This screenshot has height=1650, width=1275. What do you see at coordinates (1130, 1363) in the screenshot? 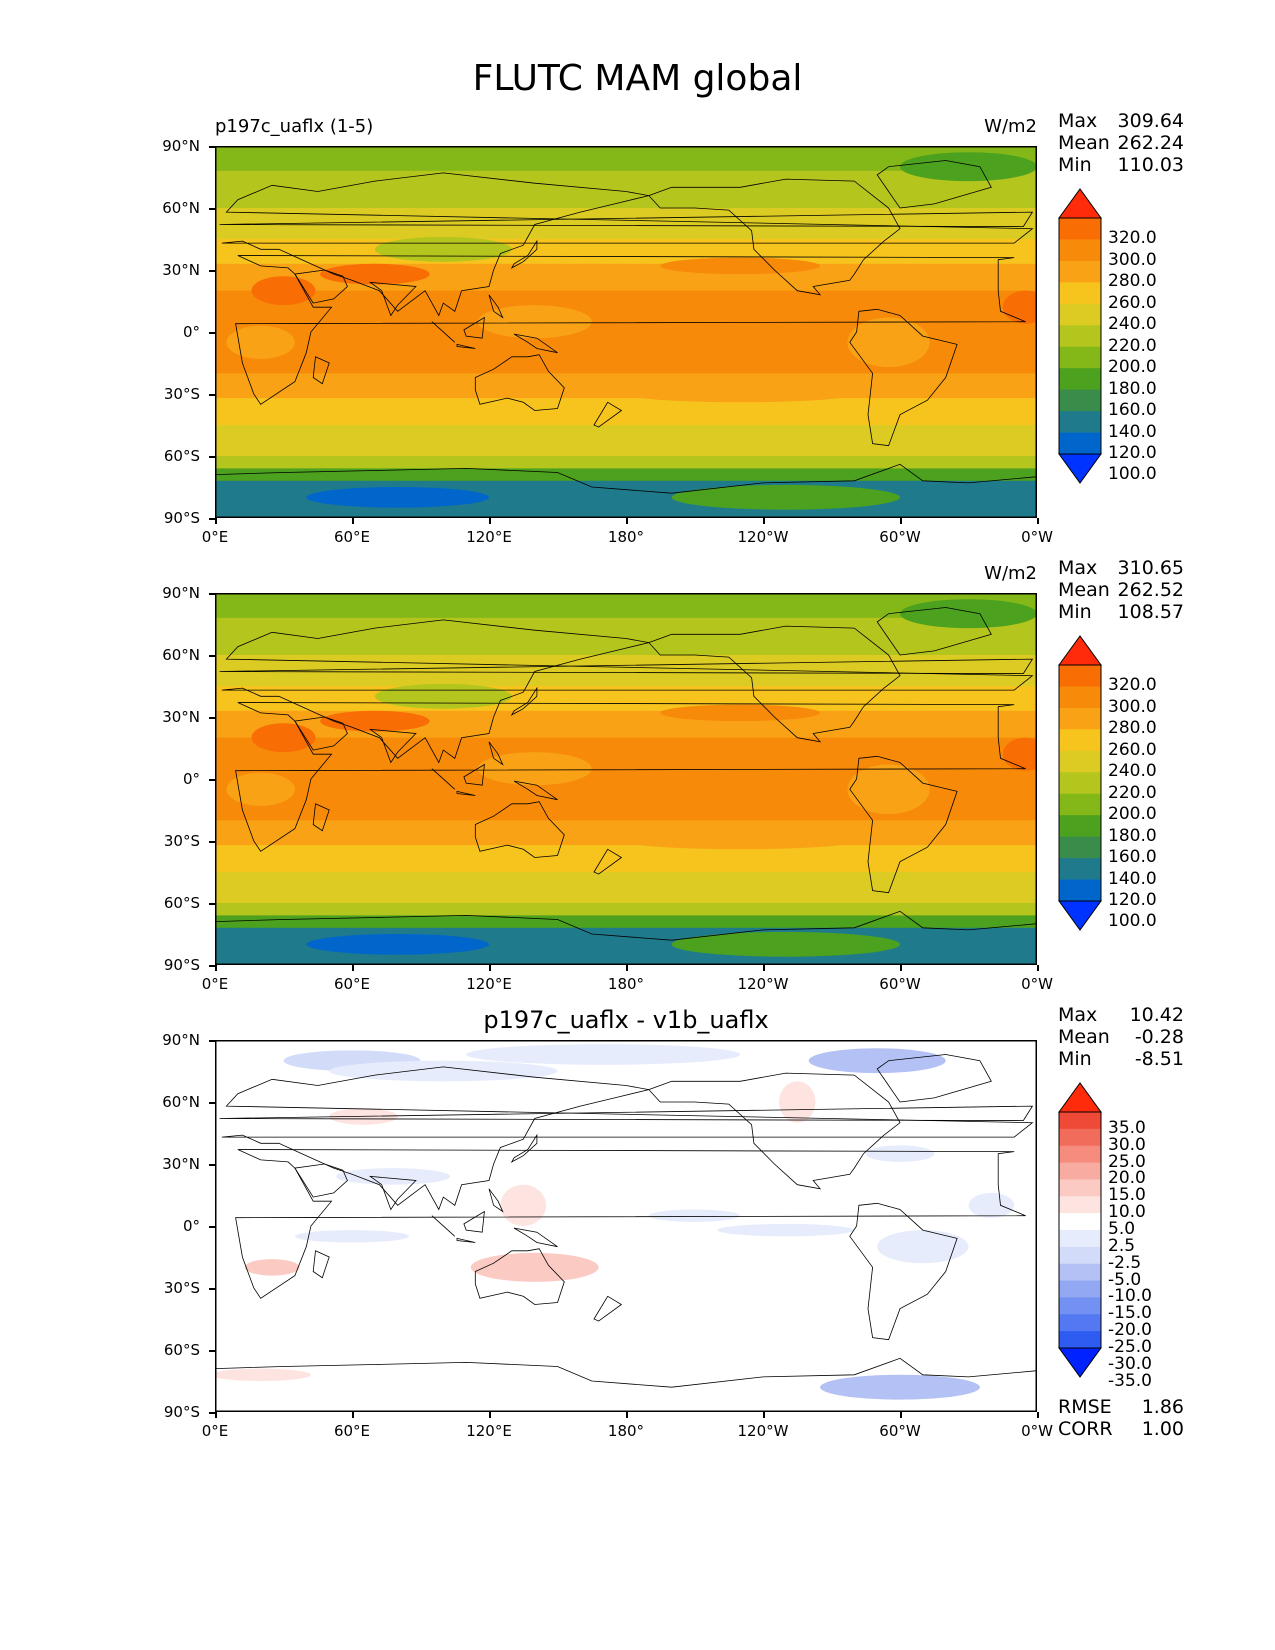
I see `colorbar-tick-label: -30.0` at bounding box center [1130, 1363].